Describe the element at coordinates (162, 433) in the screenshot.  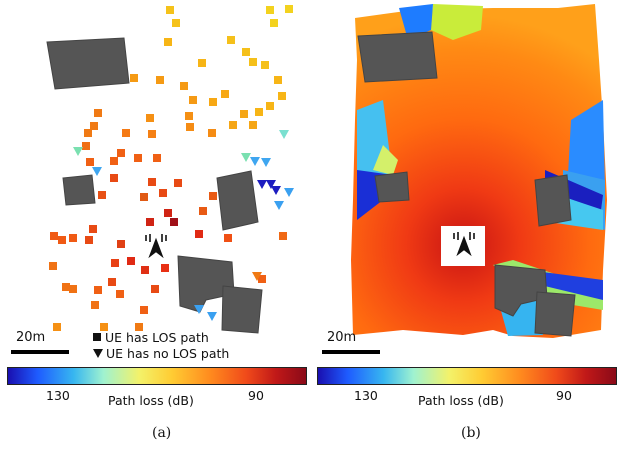
I see `caption-a: (a)` at that location.